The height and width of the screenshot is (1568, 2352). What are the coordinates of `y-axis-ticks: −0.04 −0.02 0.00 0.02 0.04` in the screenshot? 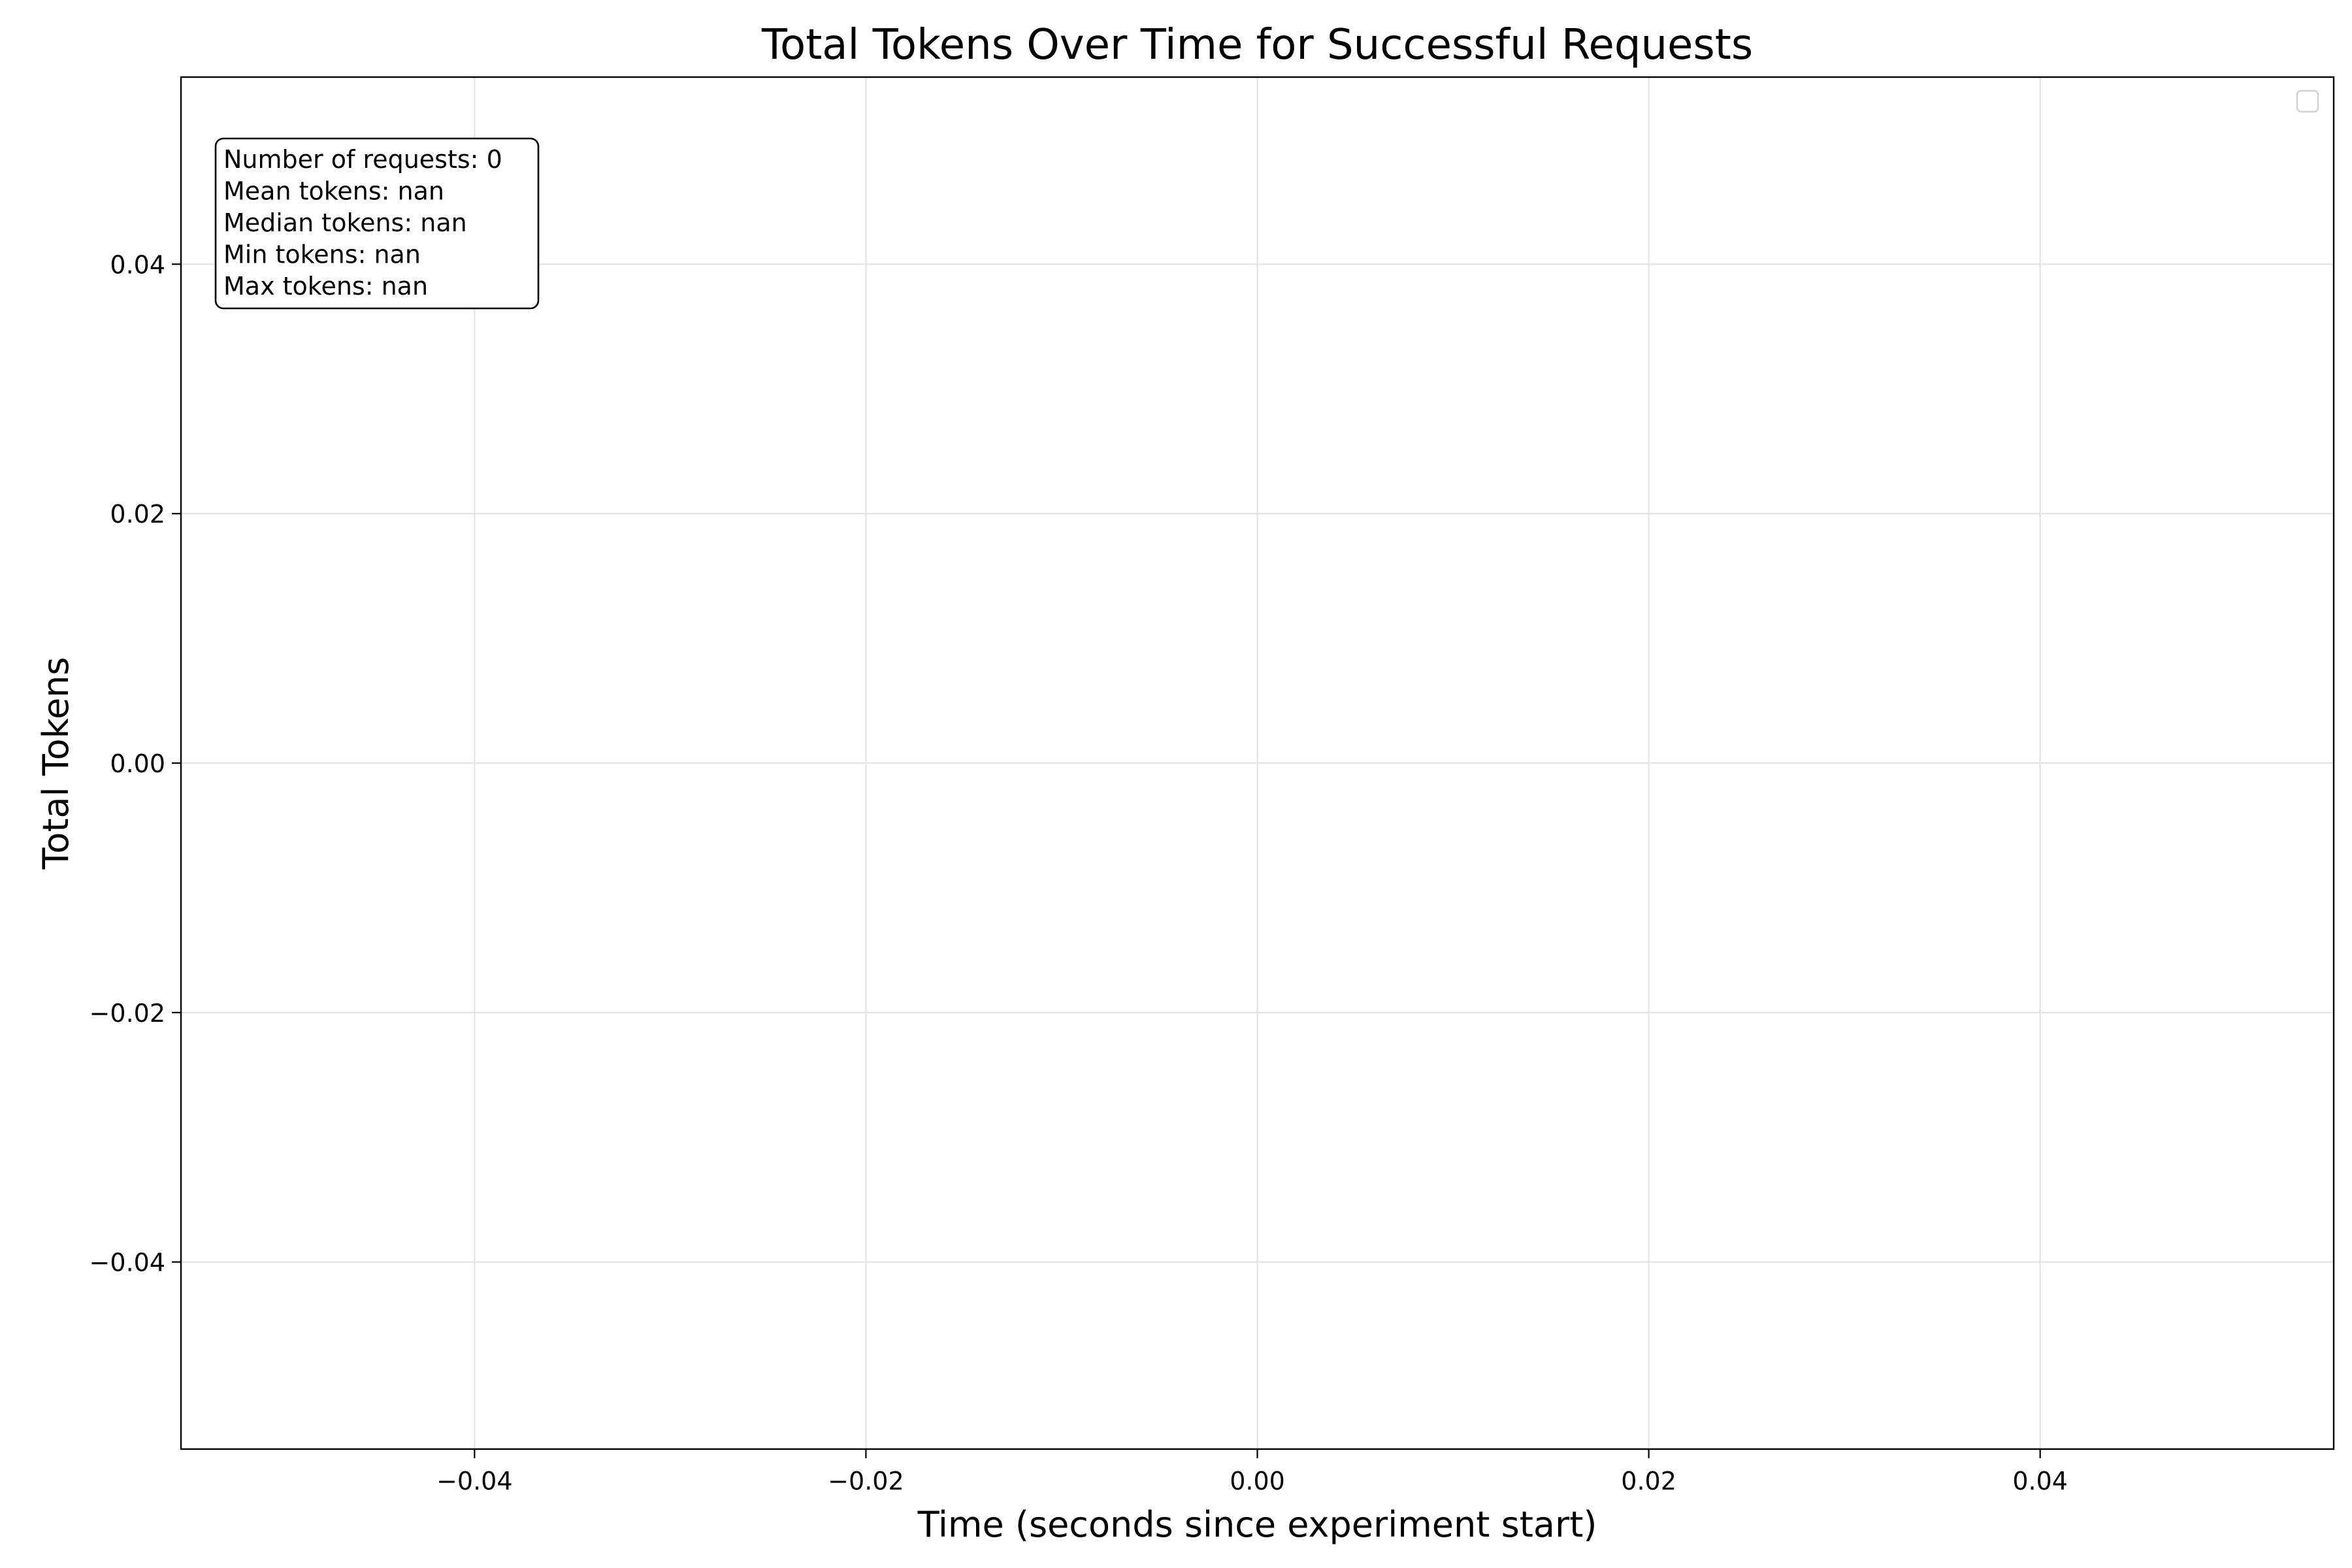 It's located at (135, 763).